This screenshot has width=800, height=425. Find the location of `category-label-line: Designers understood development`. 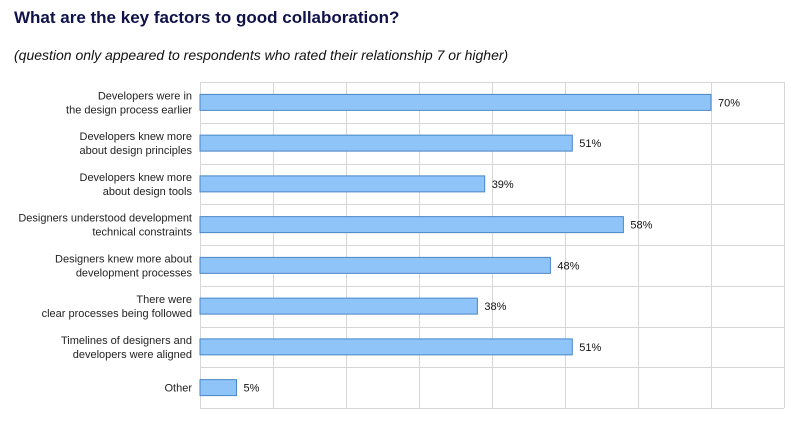

category-label-line: Designers understood development is located at coordinates (105, 219).